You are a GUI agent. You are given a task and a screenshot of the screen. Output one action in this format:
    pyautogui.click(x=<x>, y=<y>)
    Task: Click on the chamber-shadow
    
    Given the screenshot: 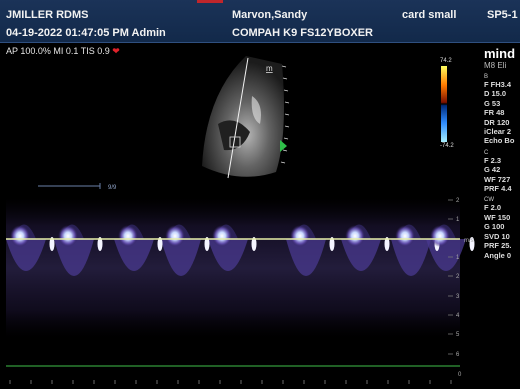 What is the action you would take?
    pyautogui.click(x=234, y=135)
    